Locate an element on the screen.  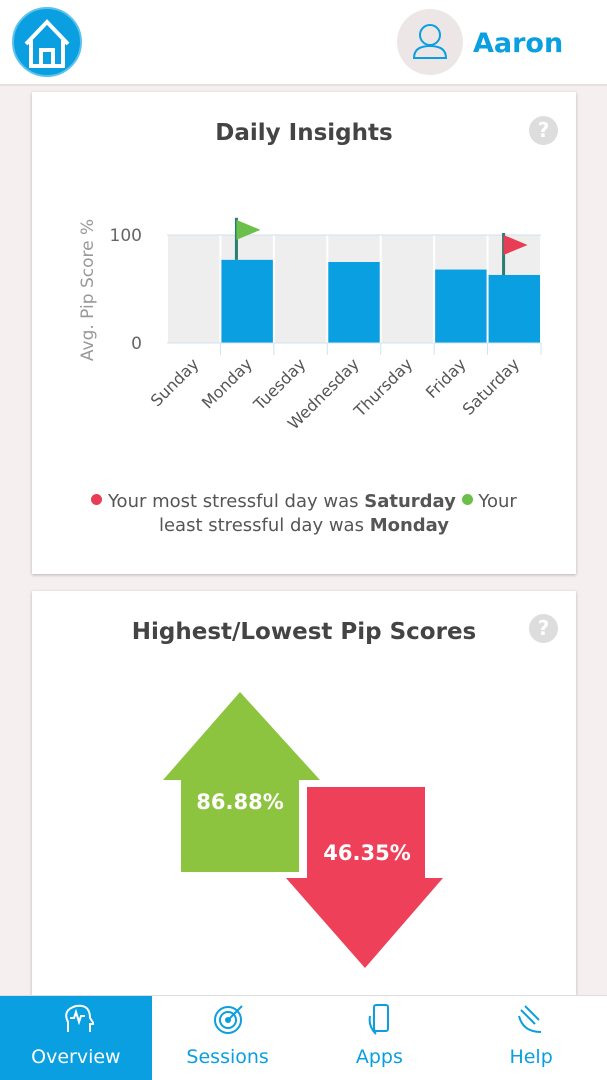
header: Aaron is located at coordinates (303, 43).